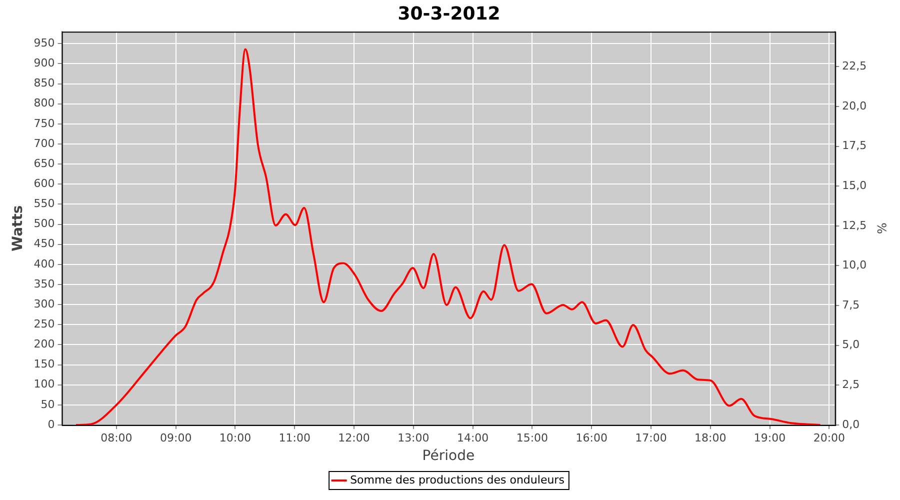  I want to click on y-tick-label: 600, so click(44, 183).